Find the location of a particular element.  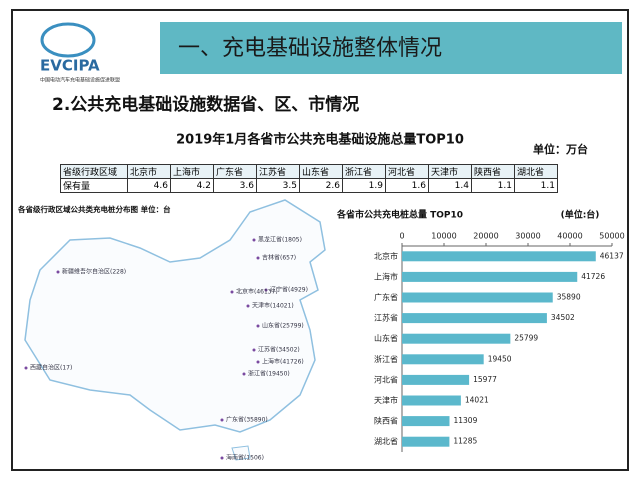

value-label: 34502 is located at coordinates (563, 317).